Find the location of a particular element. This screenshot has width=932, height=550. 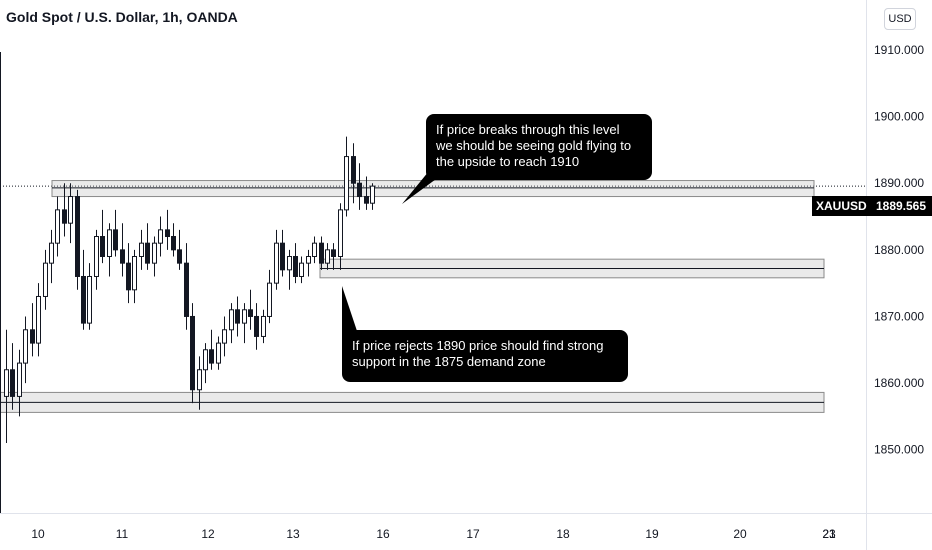

x-tick-label: 13 is located at coordinates (293, 534).